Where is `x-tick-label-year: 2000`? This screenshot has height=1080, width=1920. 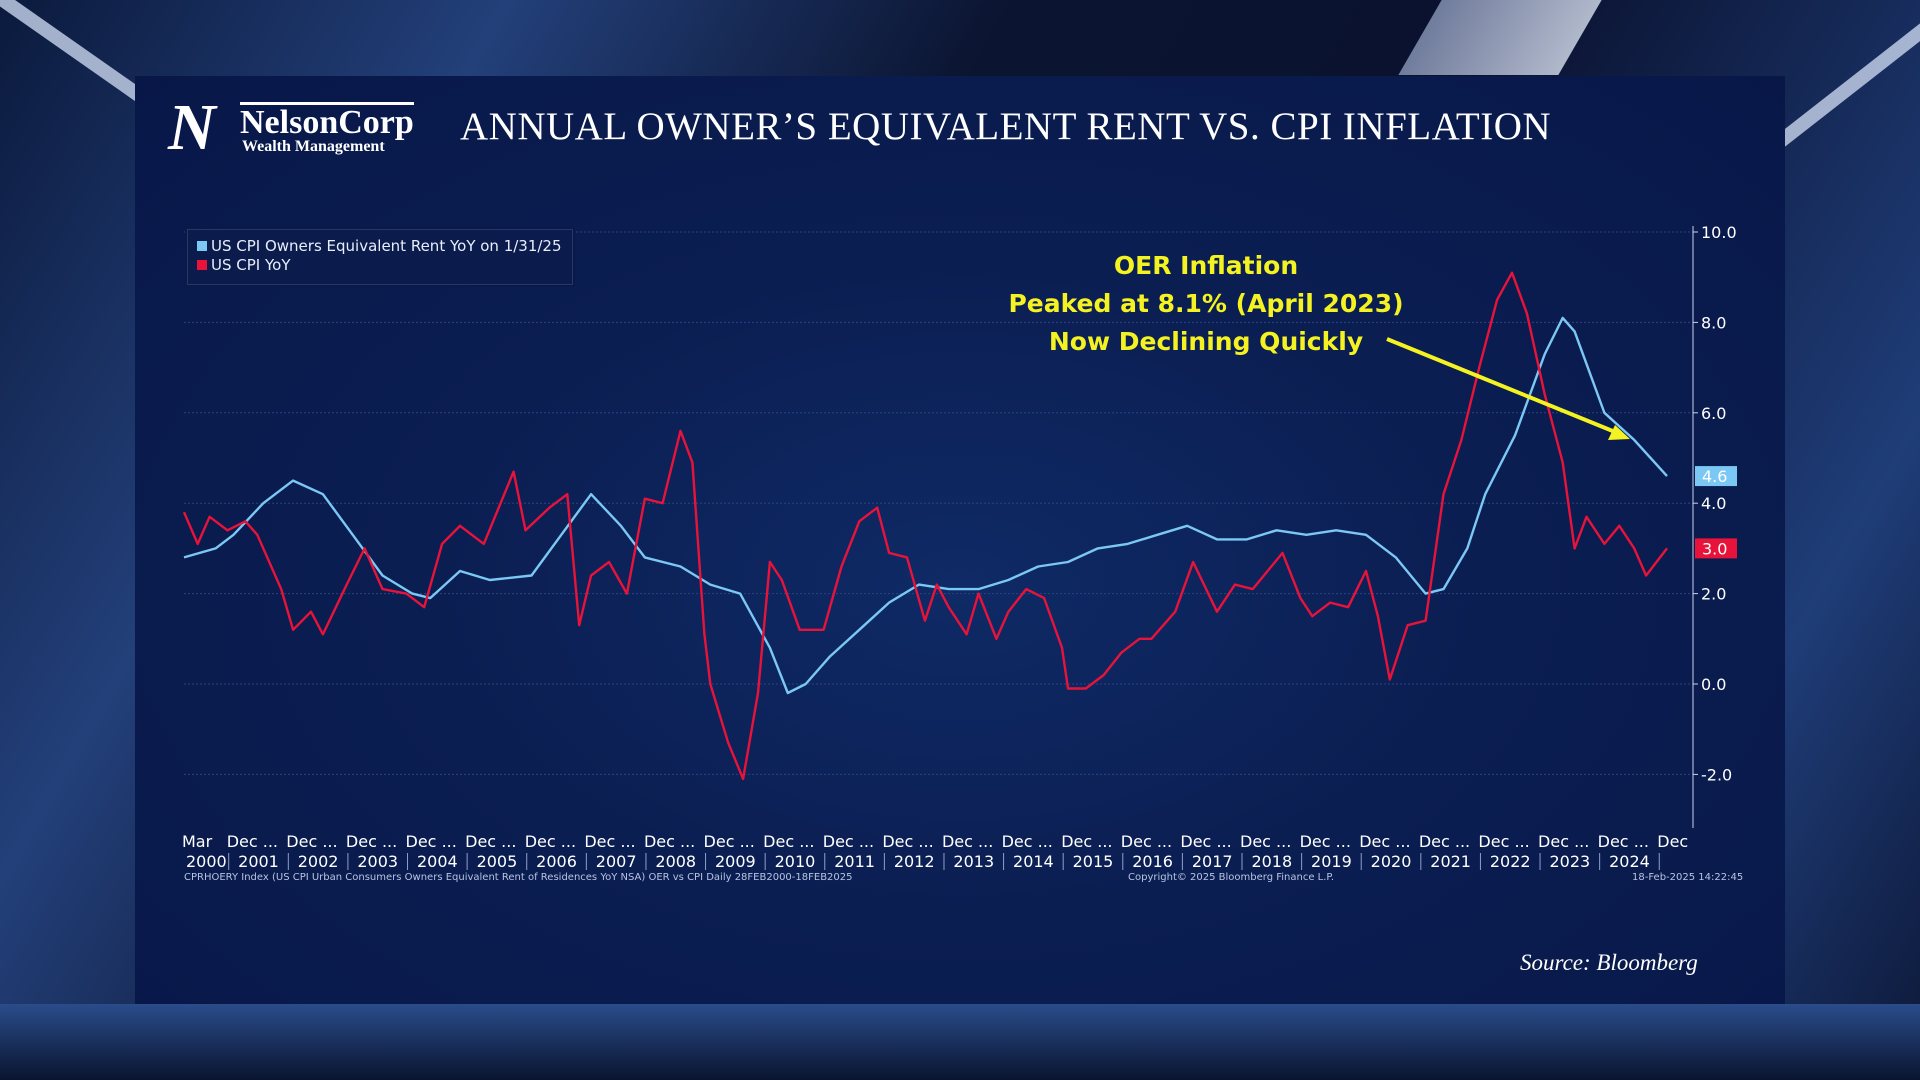
x-tick-label-year: 2000 is located at coordinates (206, 861).